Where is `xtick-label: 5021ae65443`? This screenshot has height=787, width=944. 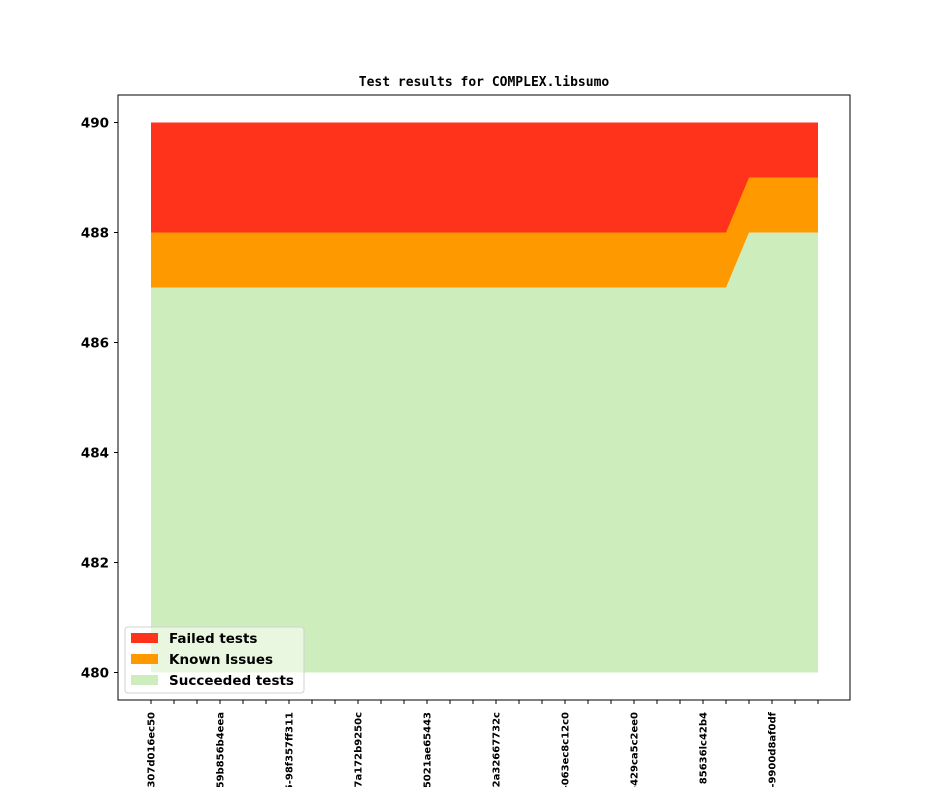
xtick-label: 5021ae65443 is located at coordinates (428, 749).